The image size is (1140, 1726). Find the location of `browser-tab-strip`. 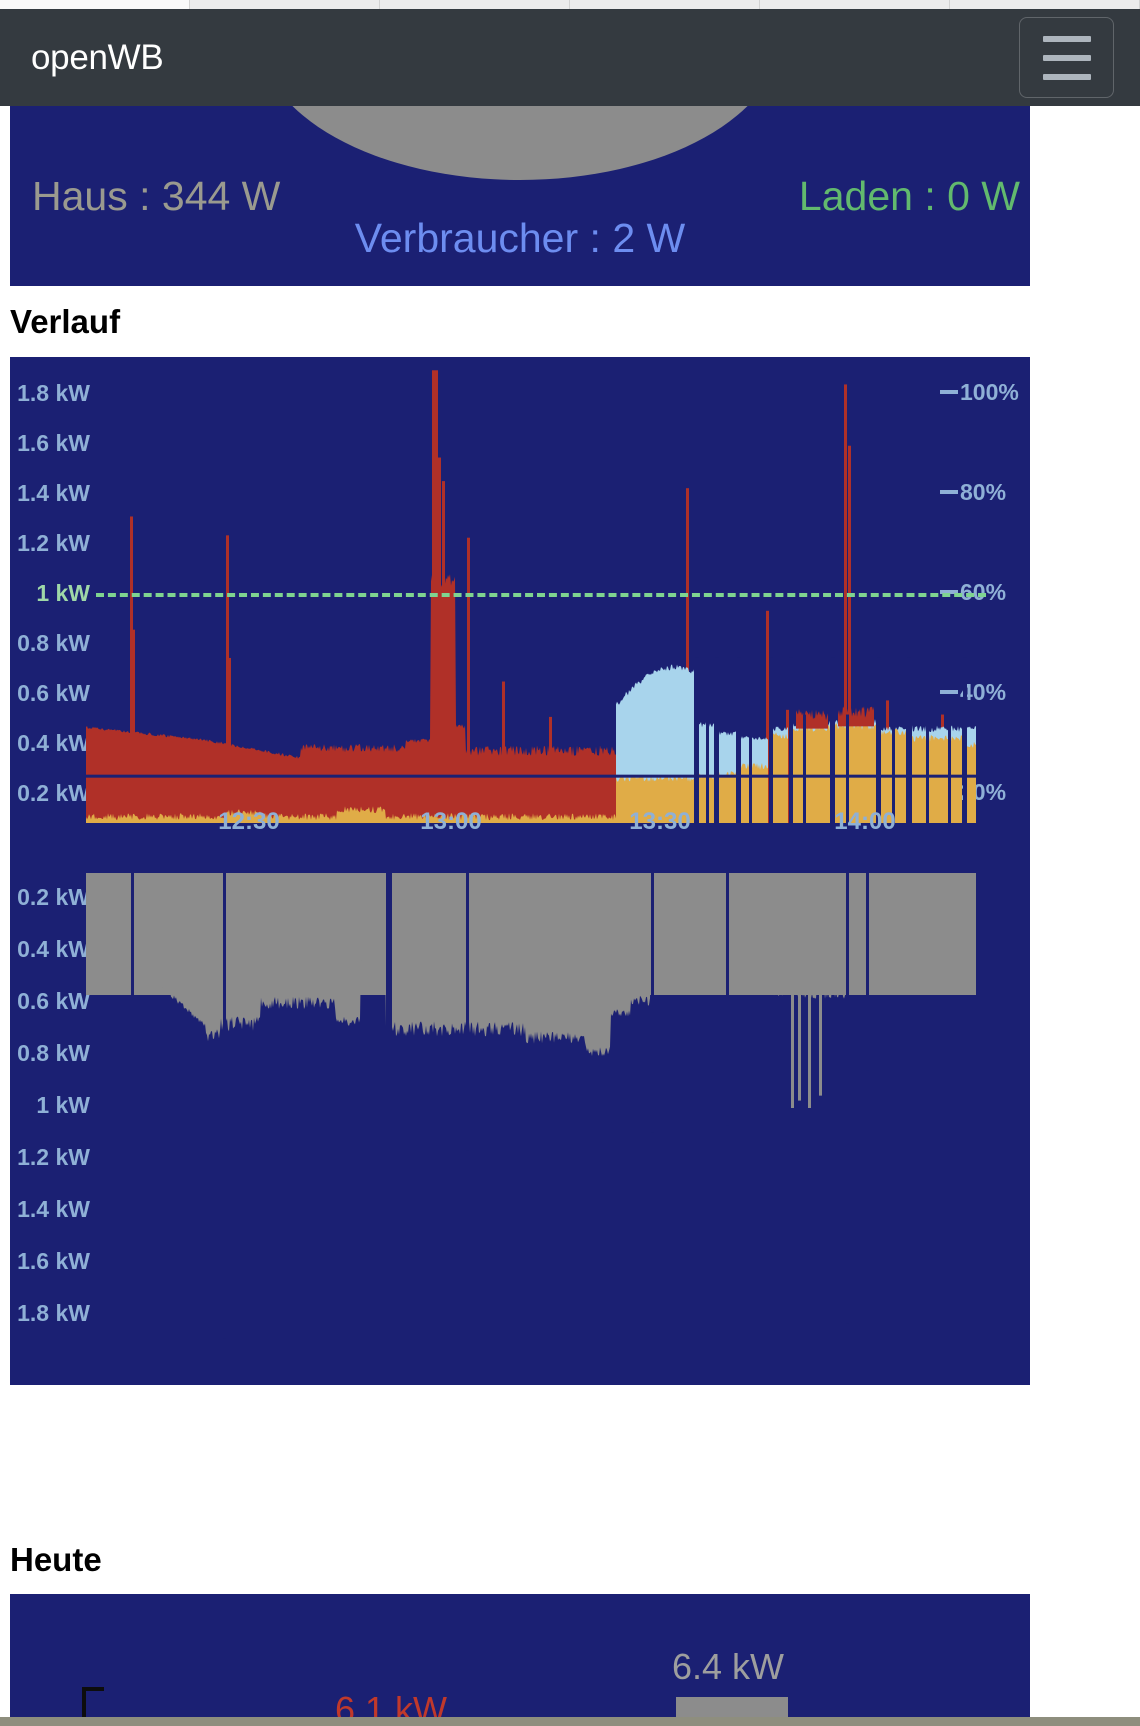

browser-tab-strip is located at coordinates (570, 4).